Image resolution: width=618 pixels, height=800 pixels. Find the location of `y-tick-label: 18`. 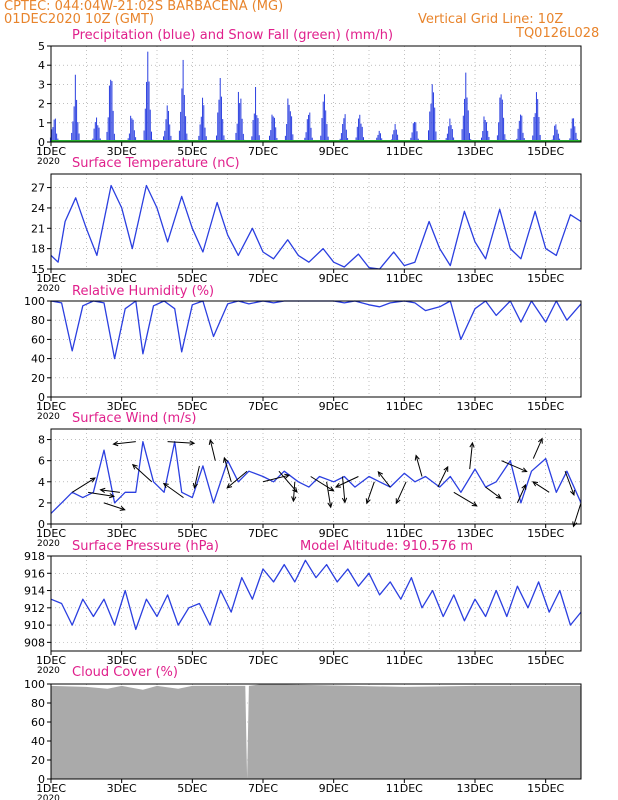

y-tick-label: 18 is located at coordinates (38, 249).